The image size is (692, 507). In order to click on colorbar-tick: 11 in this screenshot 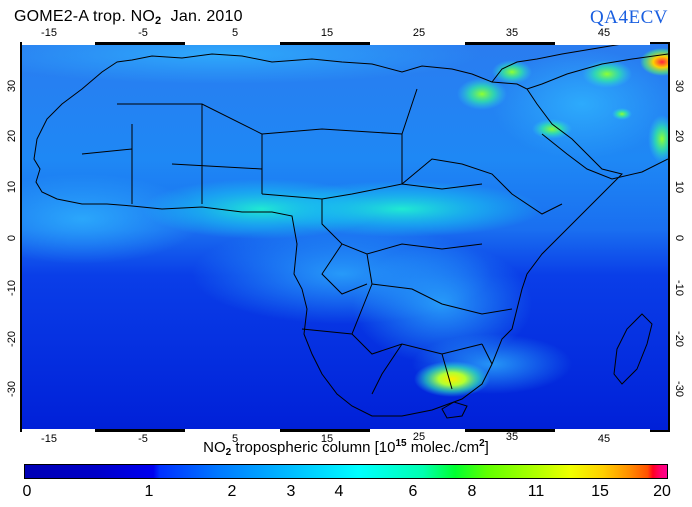, I will do `click(536, 491)`.